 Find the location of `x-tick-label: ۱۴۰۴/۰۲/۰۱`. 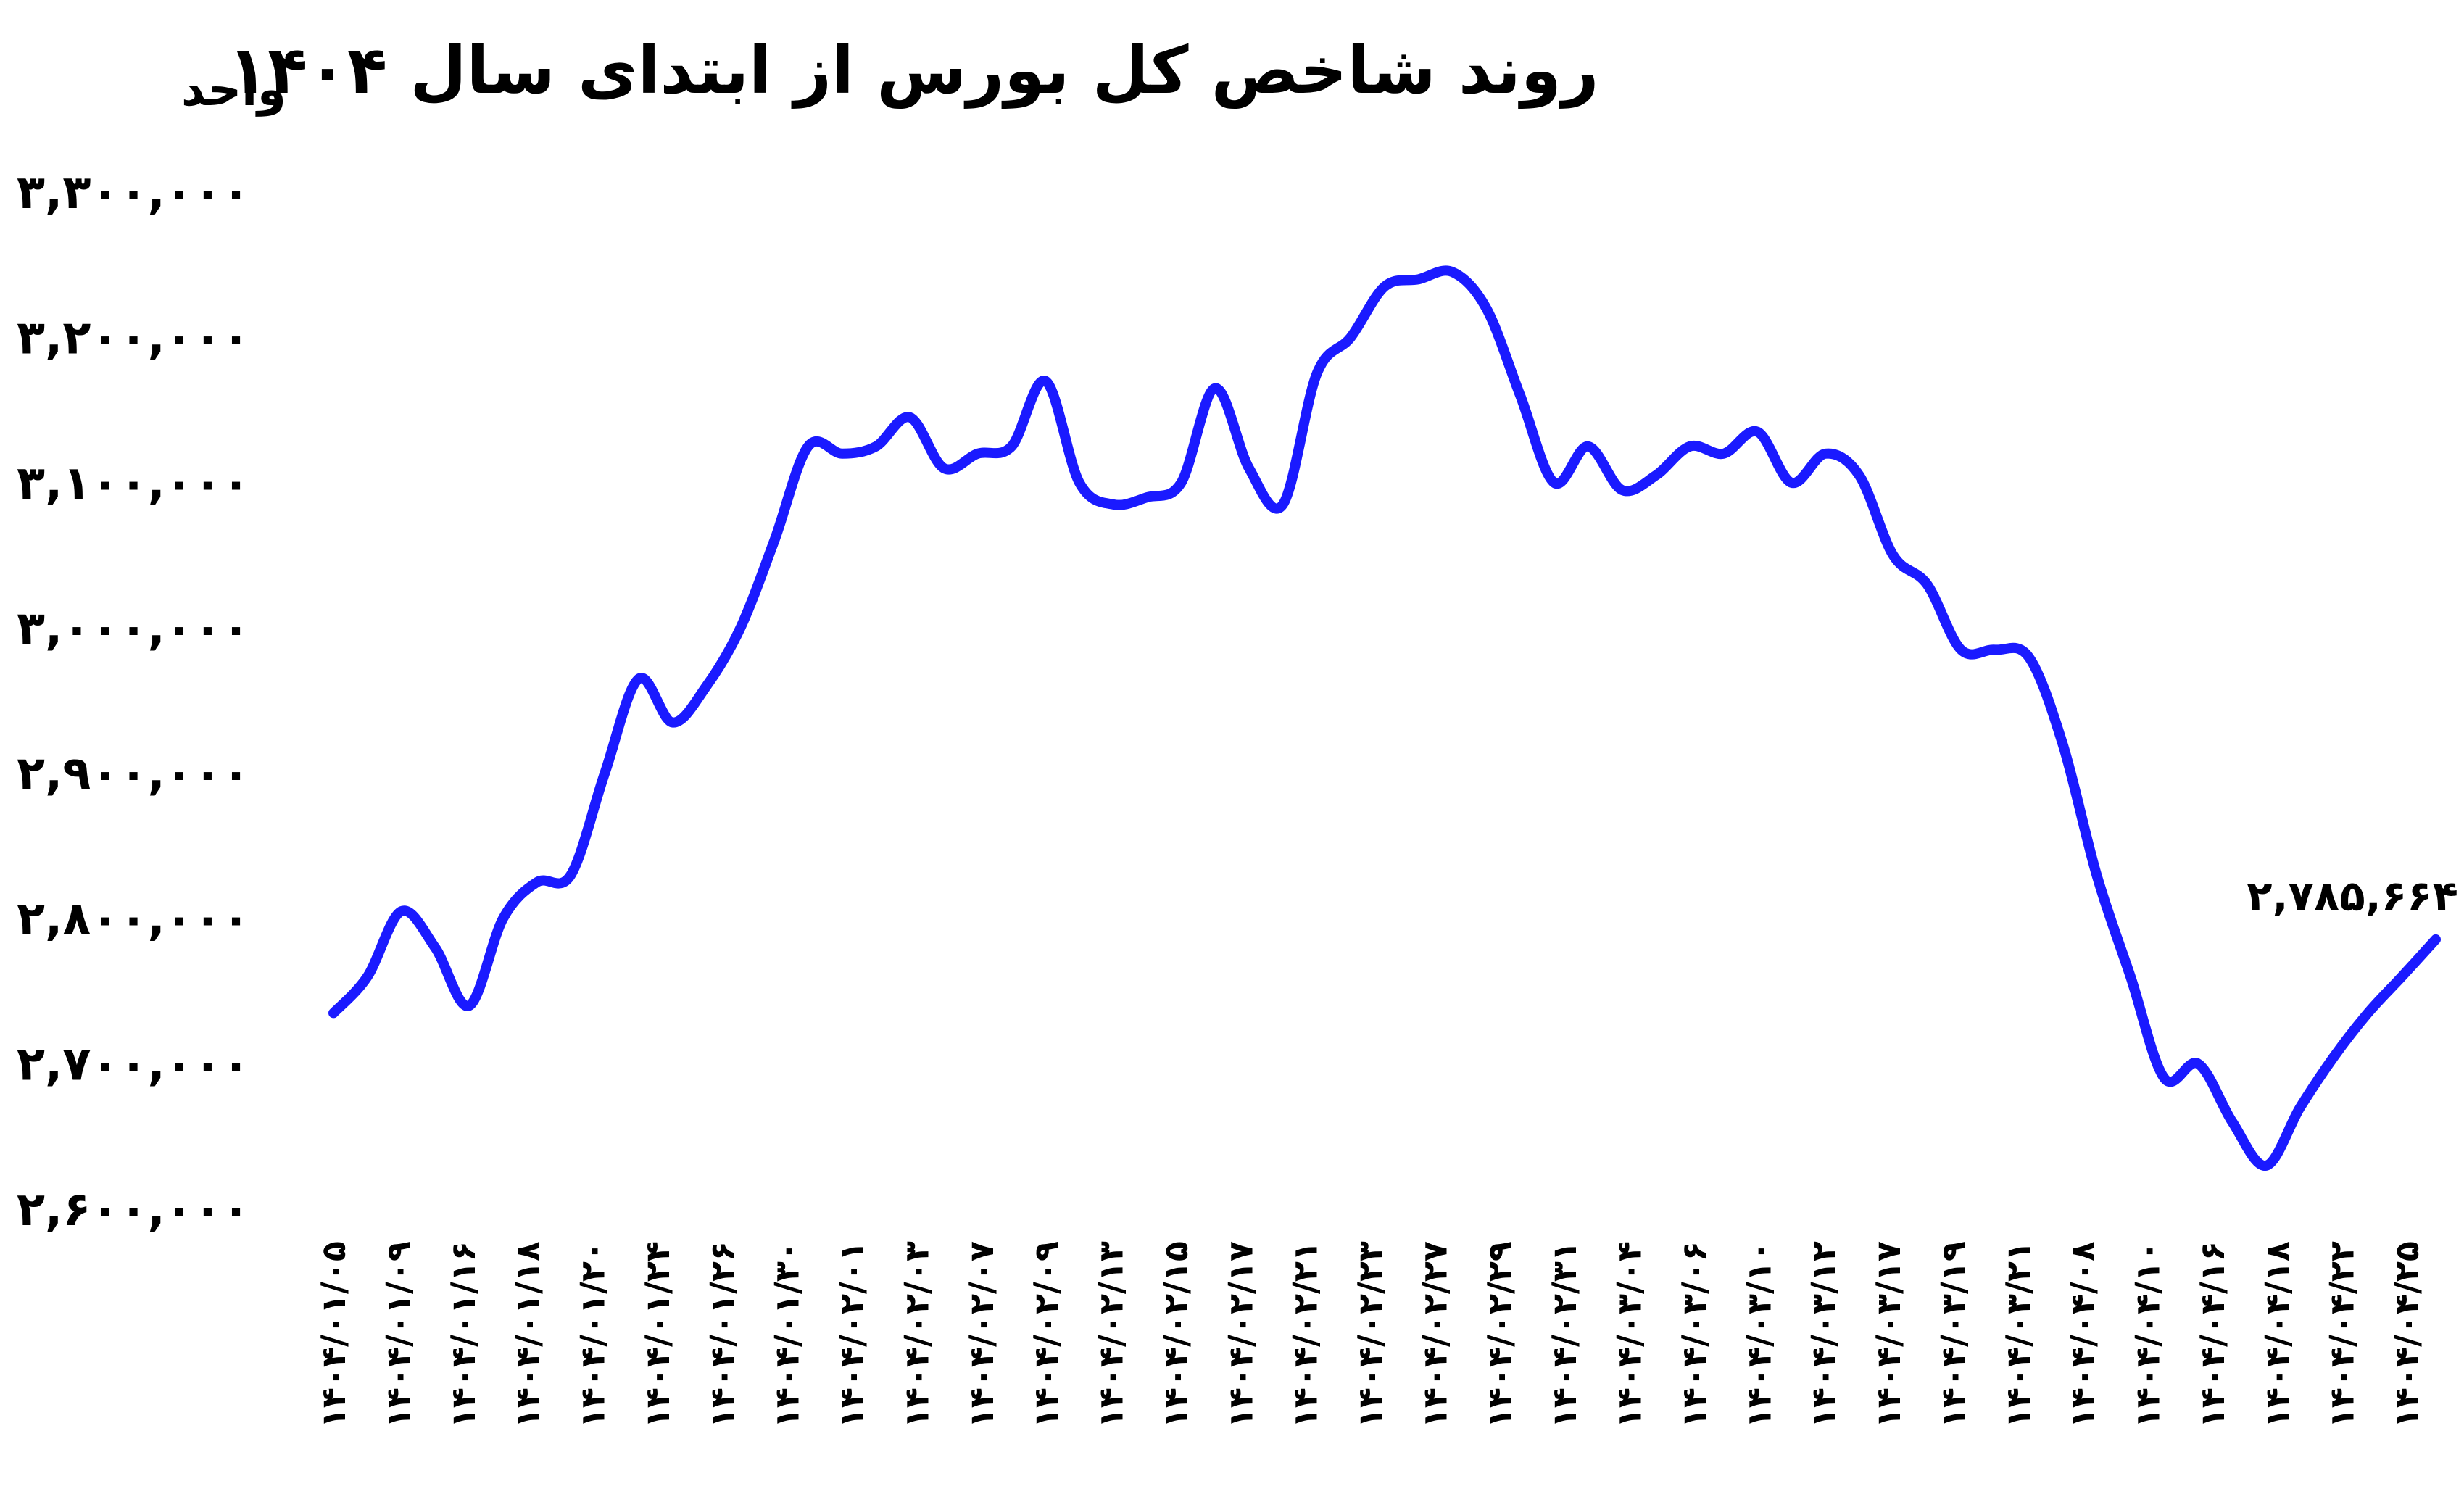

x-tick-label: ۱۴۰۴/۰۲/۰۱ is located at coordinates (852, 1334).